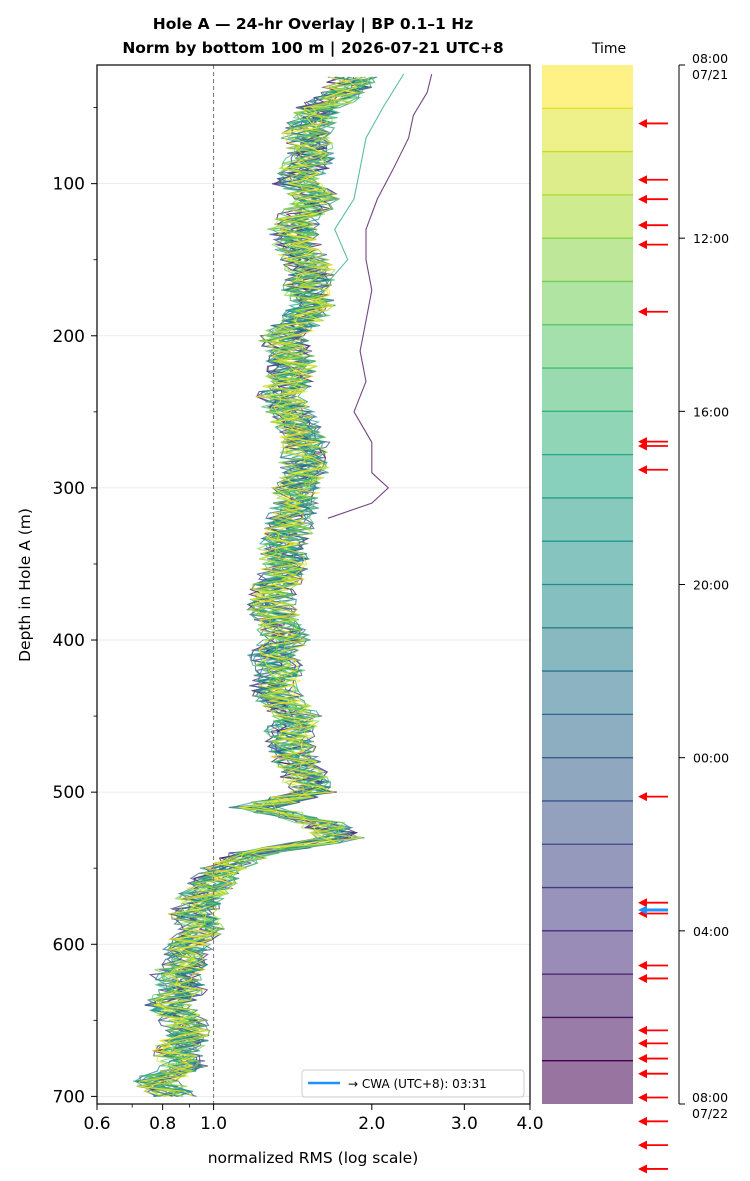 This screenshot has width=750, height=1181. I want to click on x-tick-label: 2.0, so click(371, 1124).